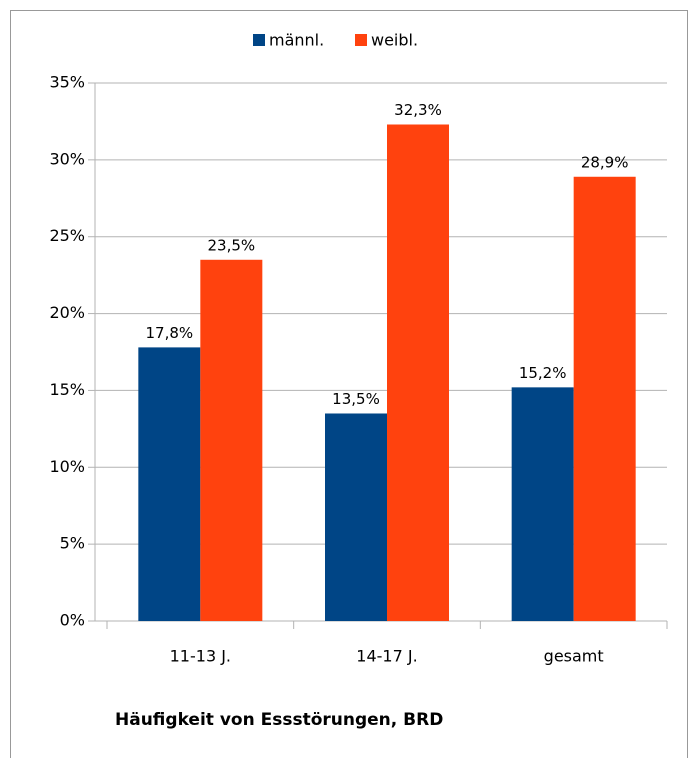  I want to click on y-tick-label: 20%, so click(67, 312).